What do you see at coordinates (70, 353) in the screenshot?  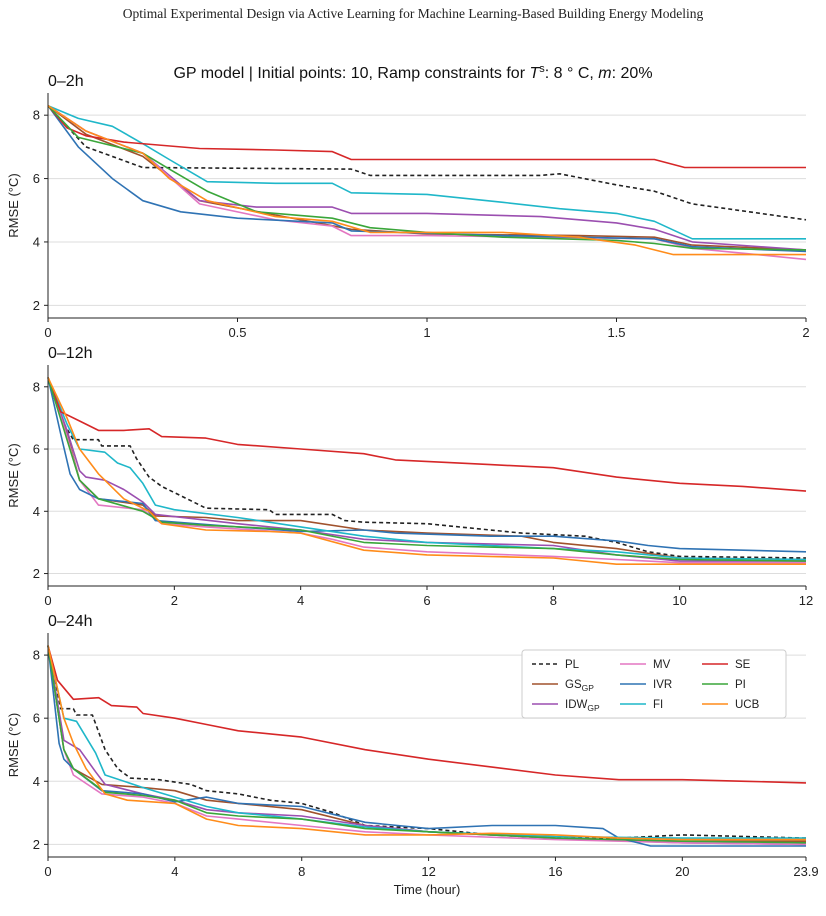 I see `panel-title: 0–12h` at bounding box center [70, 353].